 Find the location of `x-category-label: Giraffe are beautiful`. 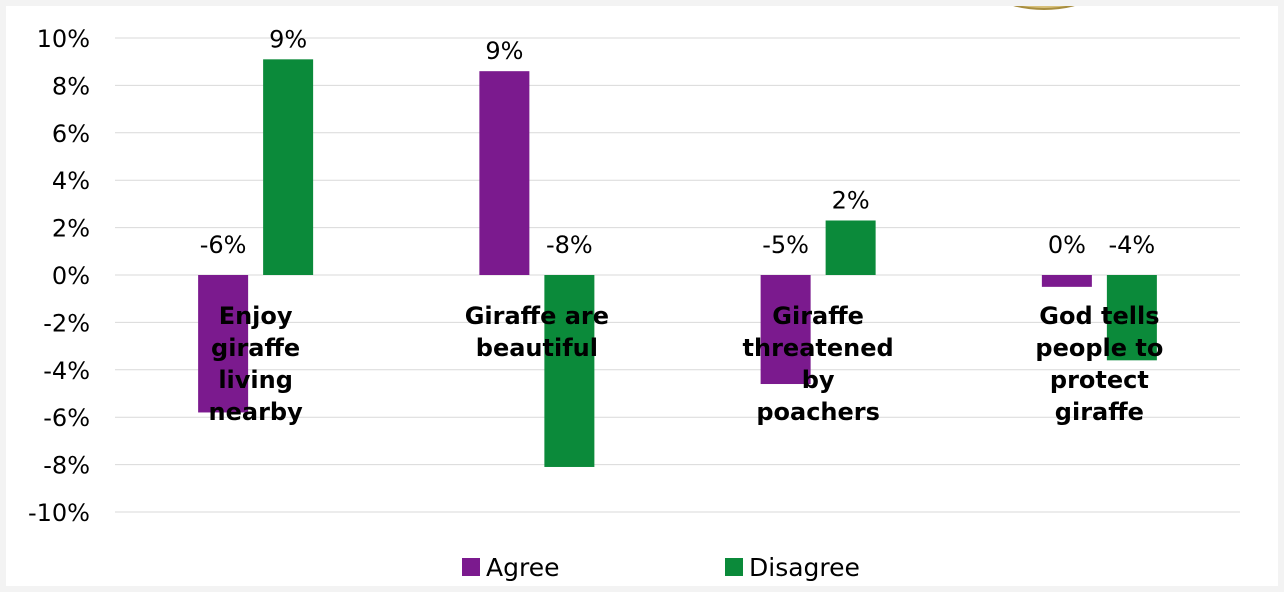

x-category-label: Giraffe are beautiful is located at coordinates (537, 332).